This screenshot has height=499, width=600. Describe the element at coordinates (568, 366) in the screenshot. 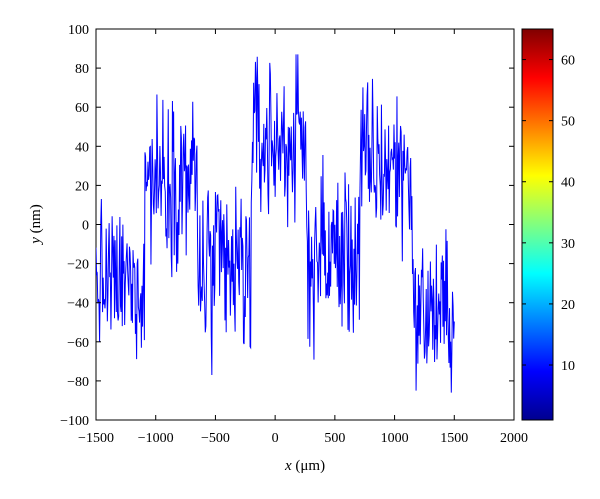

I see `colorbar-tick-label: 10` at that location.